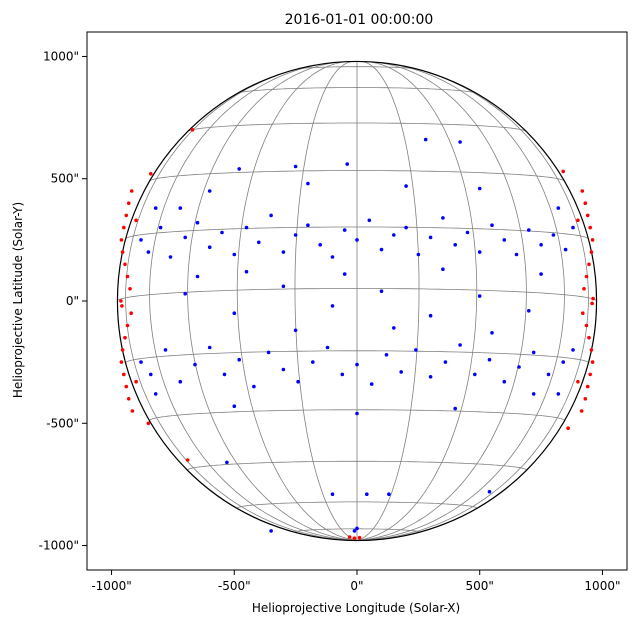 Image resolution: width=636 pixels, height=625 pixels. I want to click on y-tick-label: 500", so click(65, 179).